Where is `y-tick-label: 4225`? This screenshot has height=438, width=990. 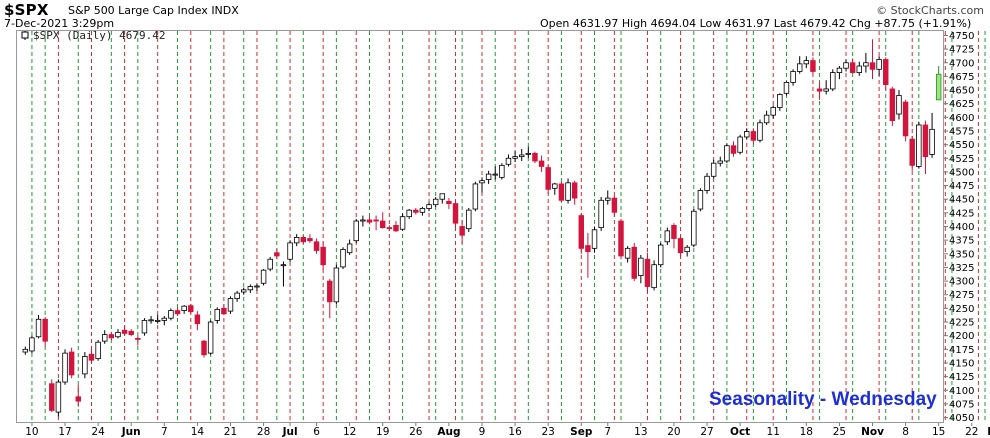 y-tick-label: 4225 is located at coordinates (961, 323).